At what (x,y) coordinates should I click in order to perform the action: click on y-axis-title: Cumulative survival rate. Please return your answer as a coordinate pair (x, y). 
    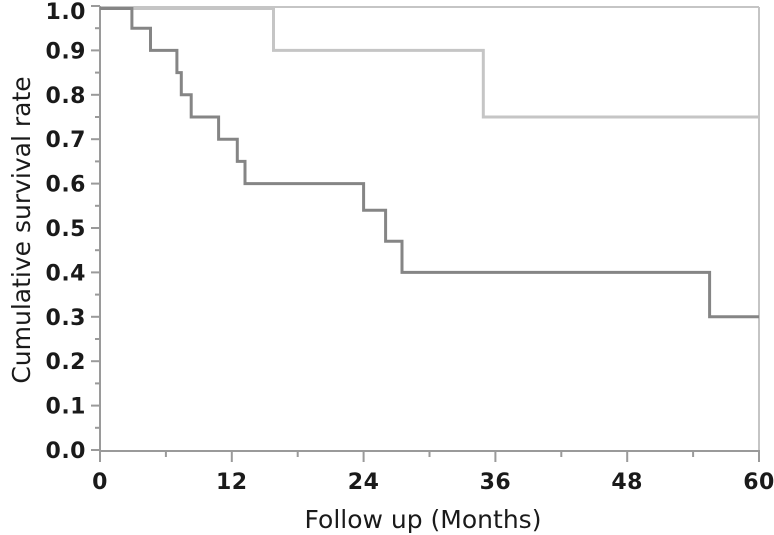
    Looking at the image, I should click on (21, 229).